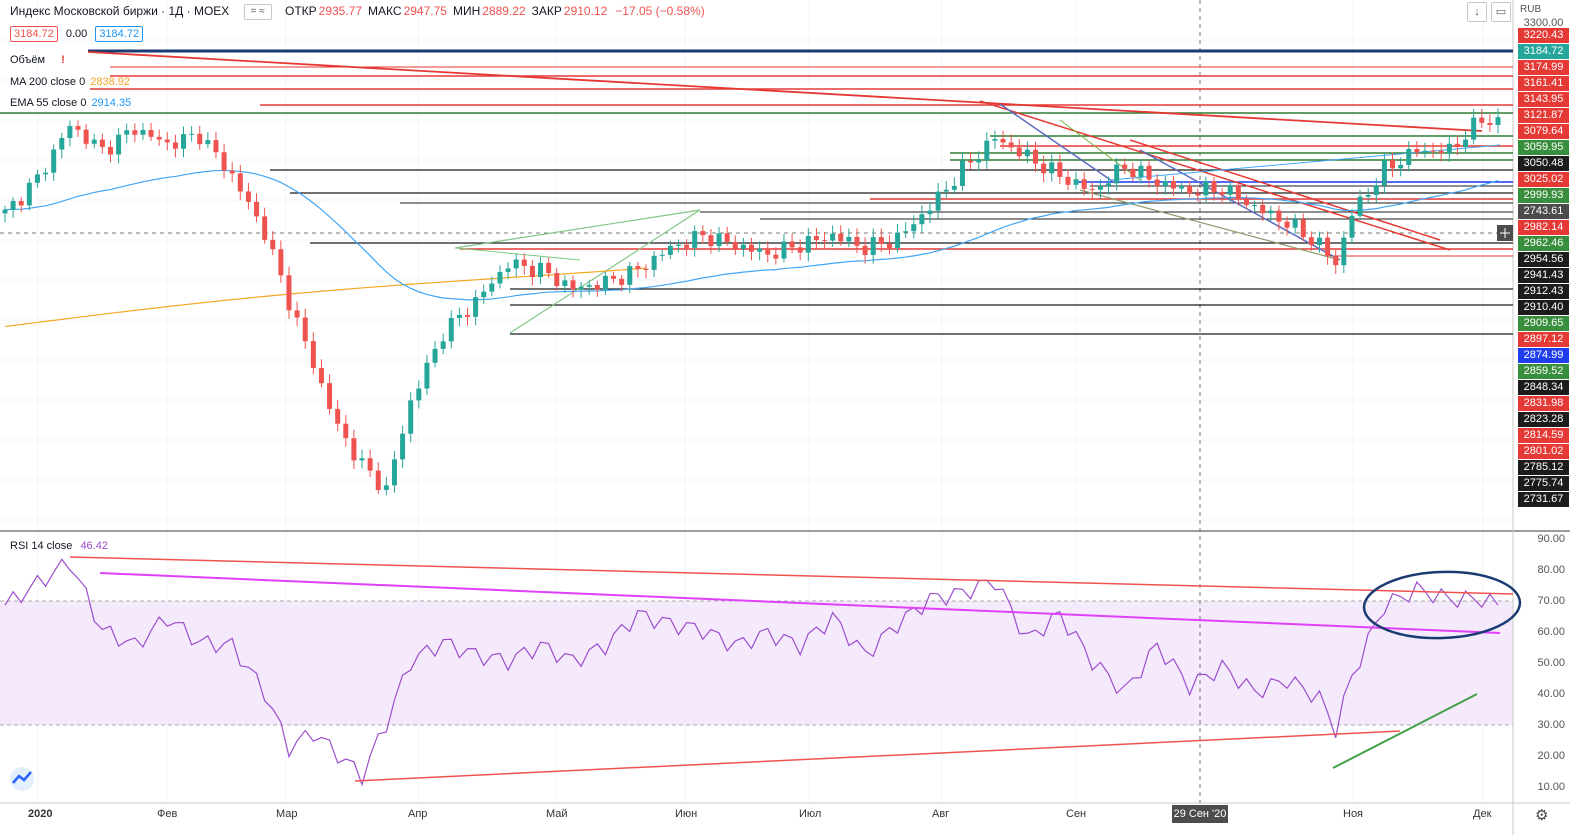 This screenshot has height=835, width=1570. I want to click on ma200-value: 2838.92, so click(110, 82).